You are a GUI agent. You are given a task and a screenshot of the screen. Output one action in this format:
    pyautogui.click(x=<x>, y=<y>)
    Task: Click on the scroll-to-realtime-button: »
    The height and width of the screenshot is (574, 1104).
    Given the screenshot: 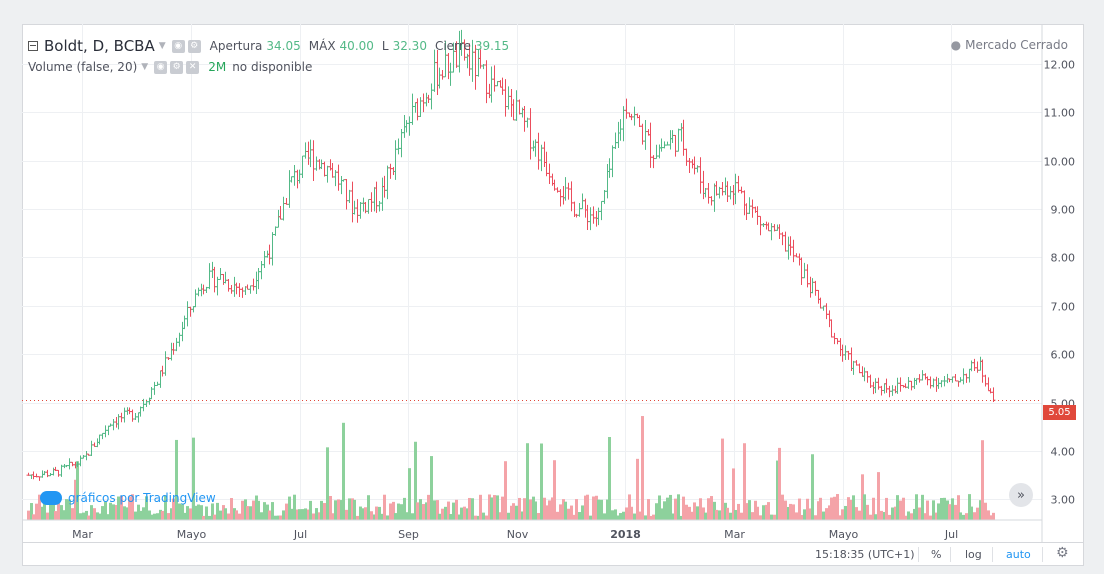 What is the action you would take?
    pyautogui.click(x=1021, y=495)
    